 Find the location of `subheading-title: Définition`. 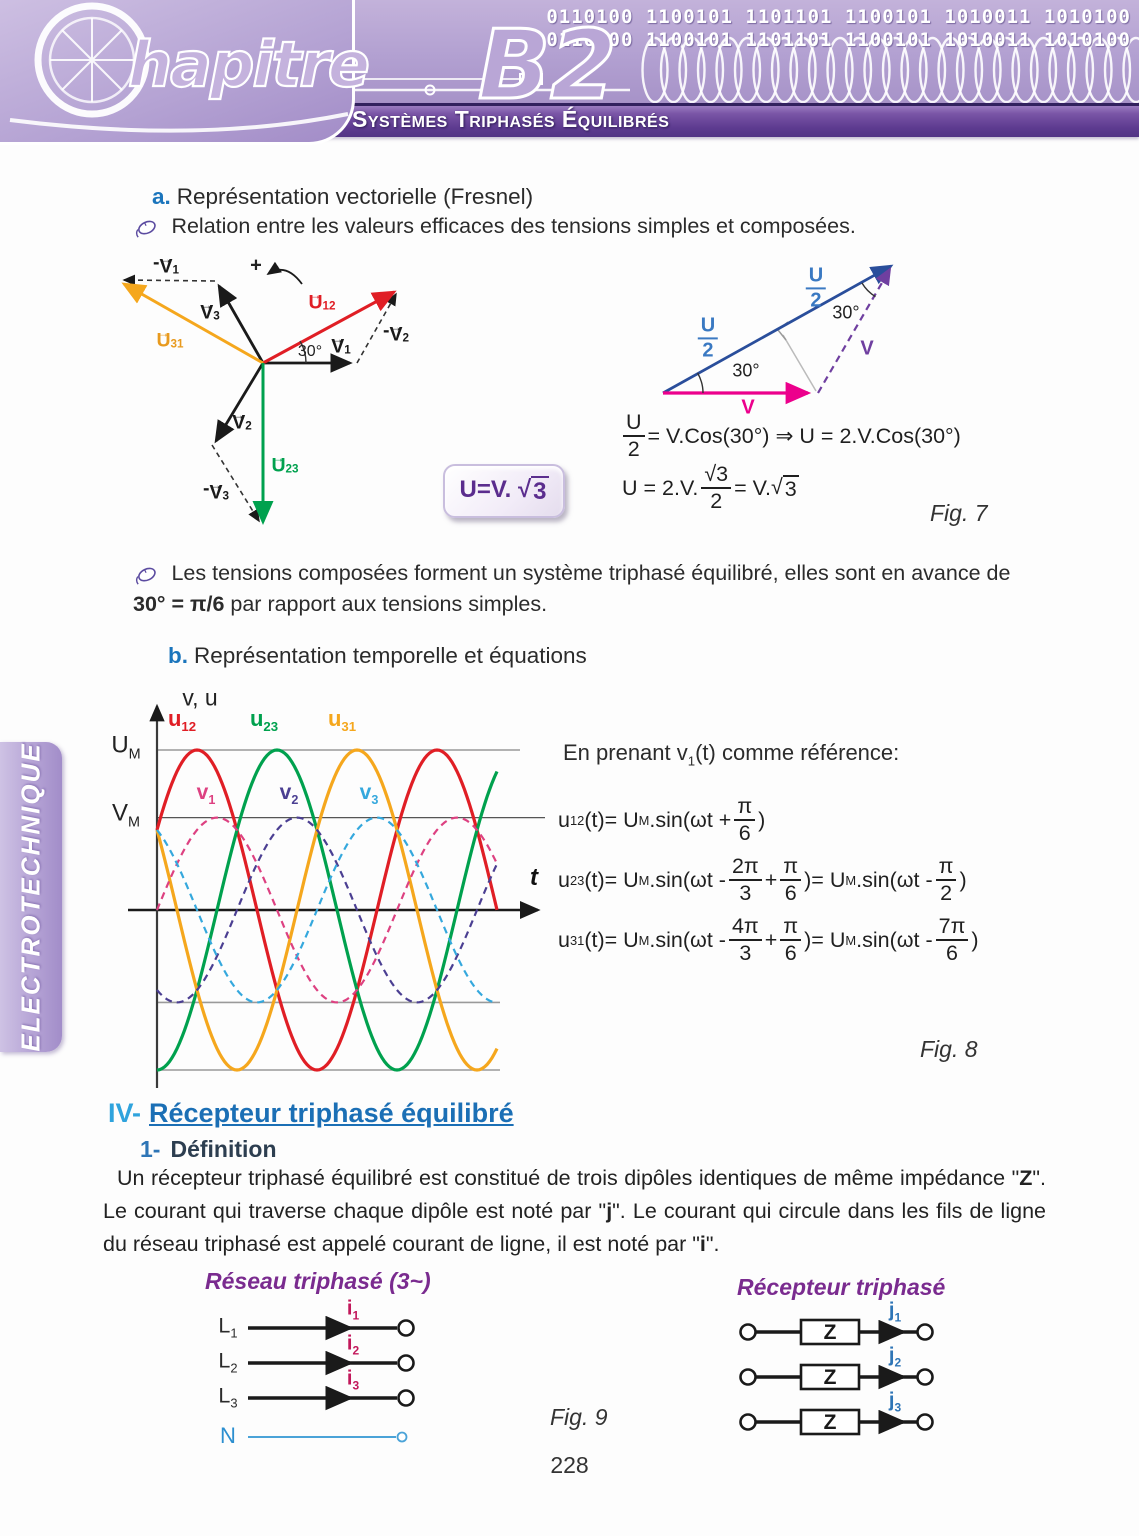

subheading-title: Définition is located at coordinates (223, 1149).